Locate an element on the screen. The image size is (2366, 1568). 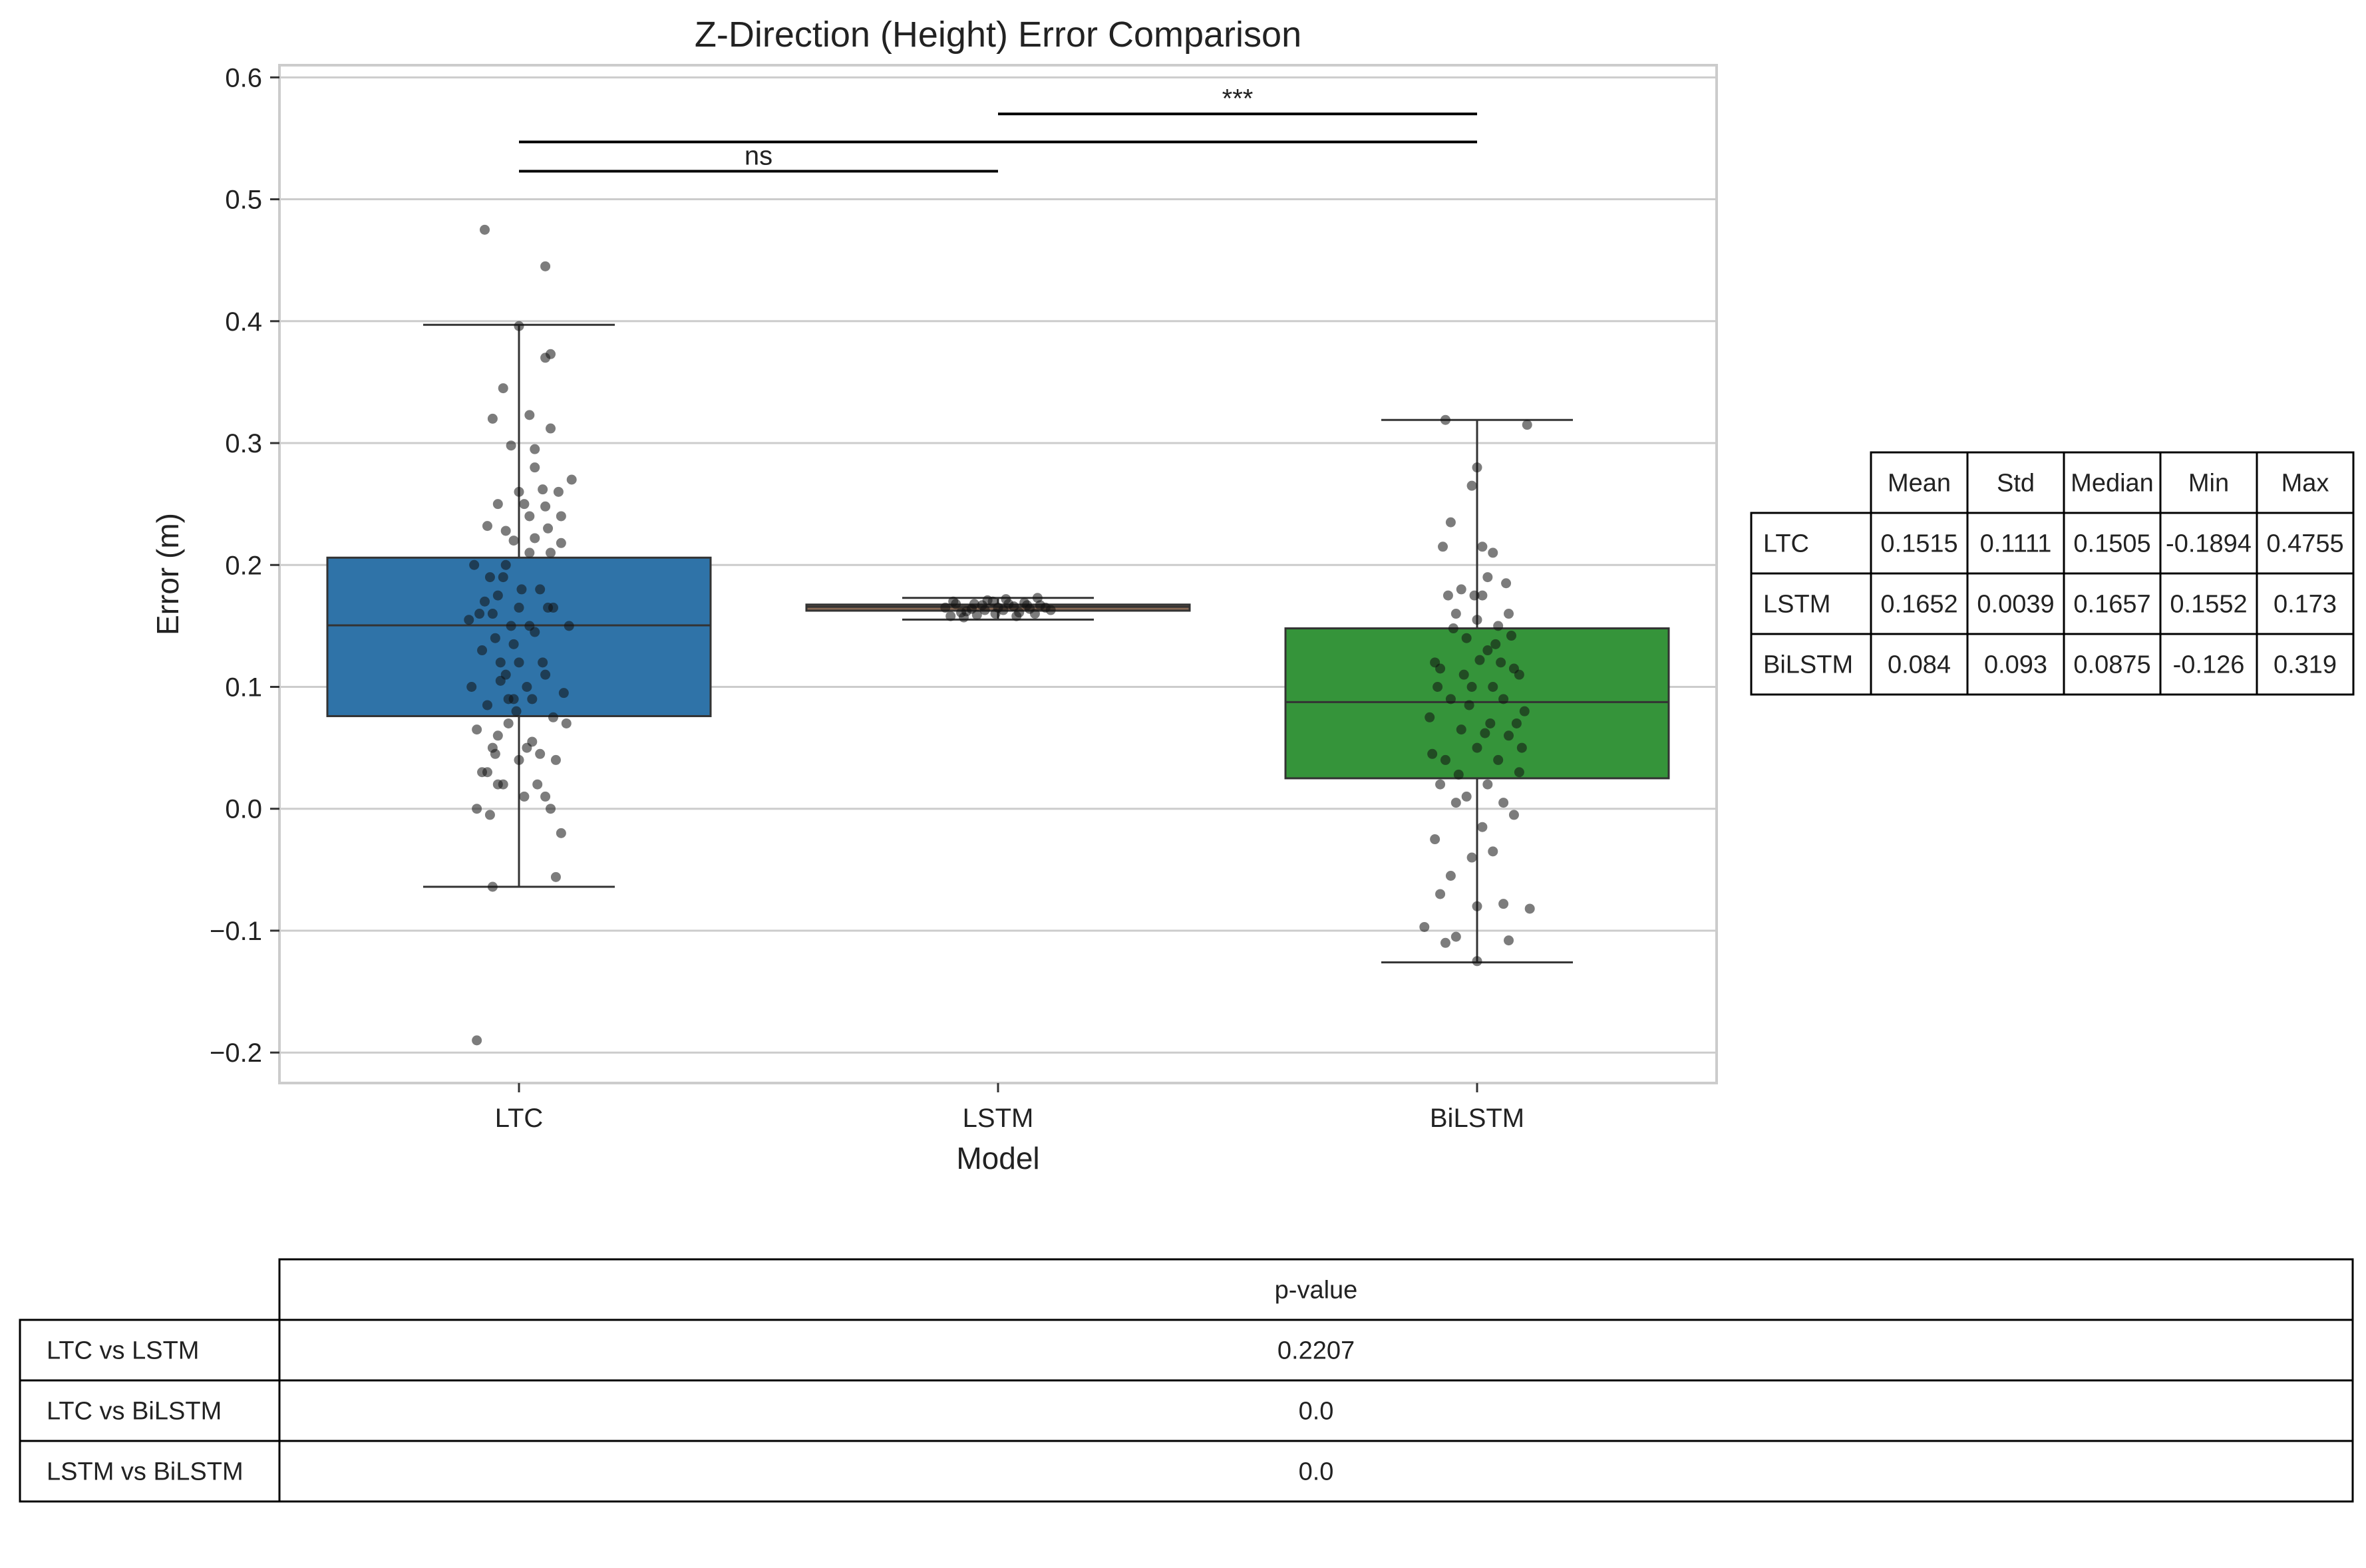
significance-label: ns is located at coordinates (758, 155).